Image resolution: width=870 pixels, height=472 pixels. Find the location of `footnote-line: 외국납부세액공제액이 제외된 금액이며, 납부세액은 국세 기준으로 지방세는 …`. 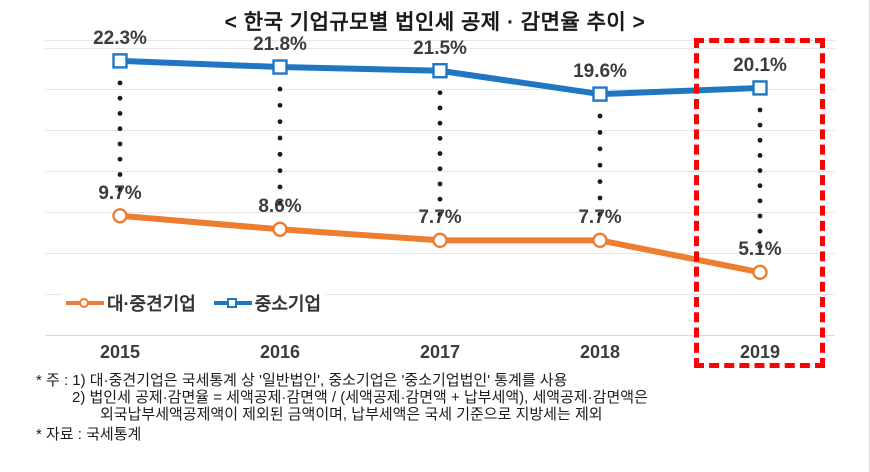

footnote-line: 외국납부세액공제액이 제외된 금액이며, 납부세액은 국세 기준으로 지방세는 … is located at coordinates (351, 414).